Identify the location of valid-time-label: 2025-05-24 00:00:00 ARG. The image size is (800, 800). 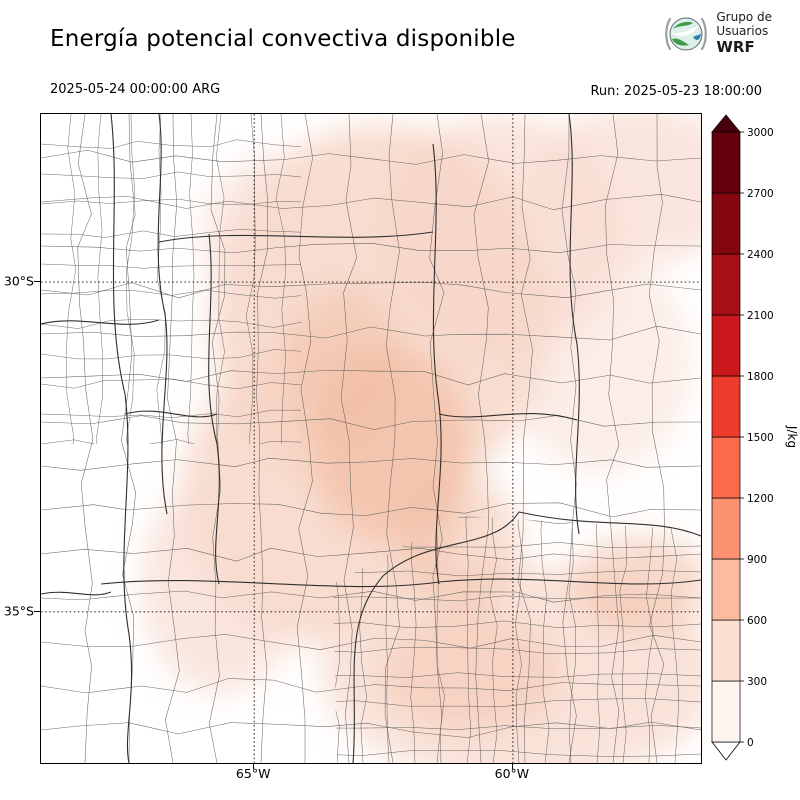
(135, 89).